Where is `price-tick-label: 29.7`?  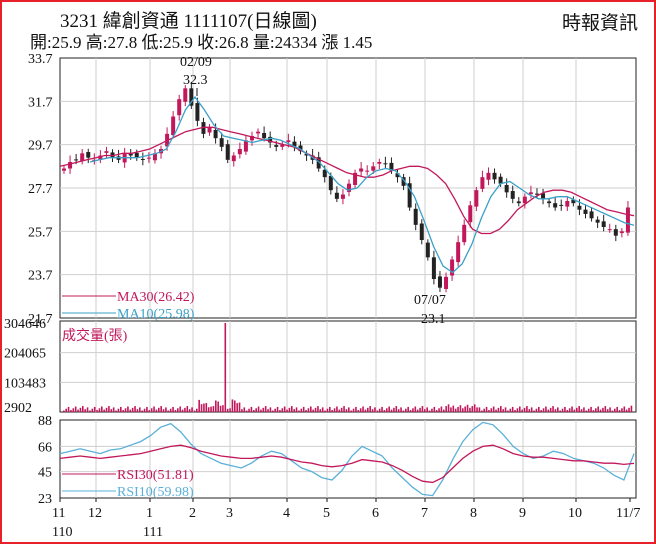
price-tick-label: 29.7 is located at coordinates (40, 146).